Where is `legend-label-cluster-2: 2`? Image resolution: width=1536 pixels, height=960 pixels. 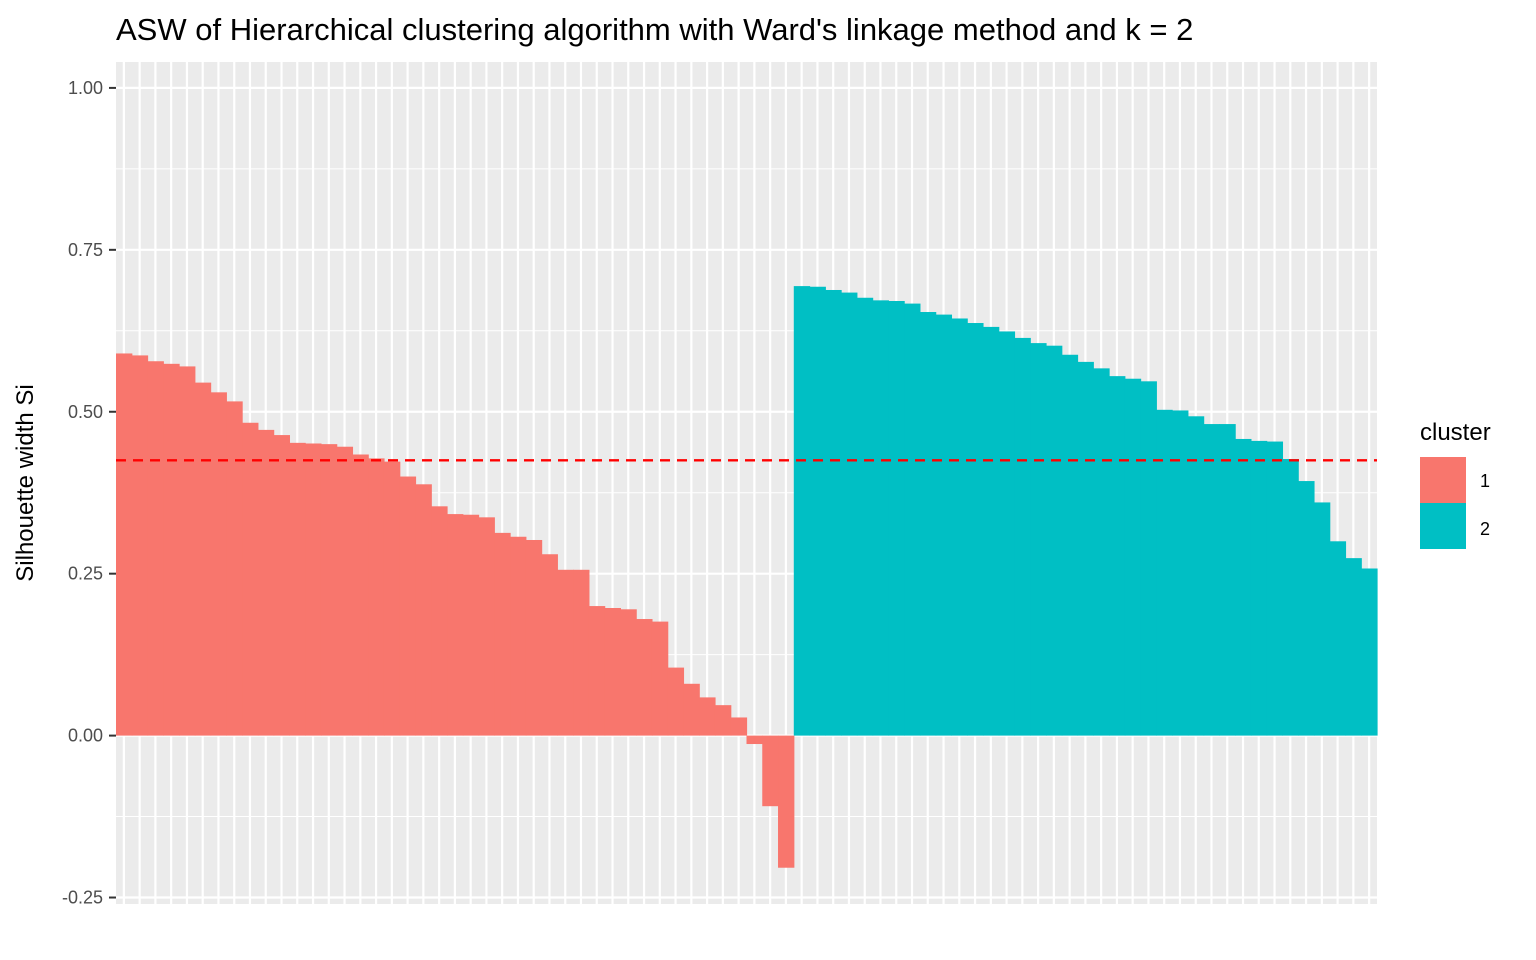 legend-label-cluster-2: 2 is located at coordinates (1485, 529).